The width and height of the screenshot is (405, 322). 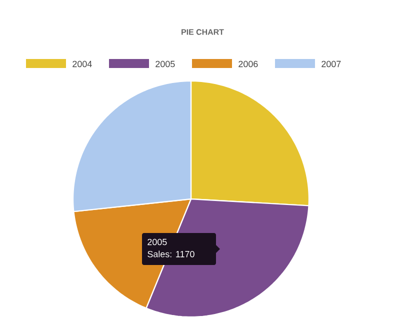 I want to click on text: Sales: 1170, so click(x=171, y=254).